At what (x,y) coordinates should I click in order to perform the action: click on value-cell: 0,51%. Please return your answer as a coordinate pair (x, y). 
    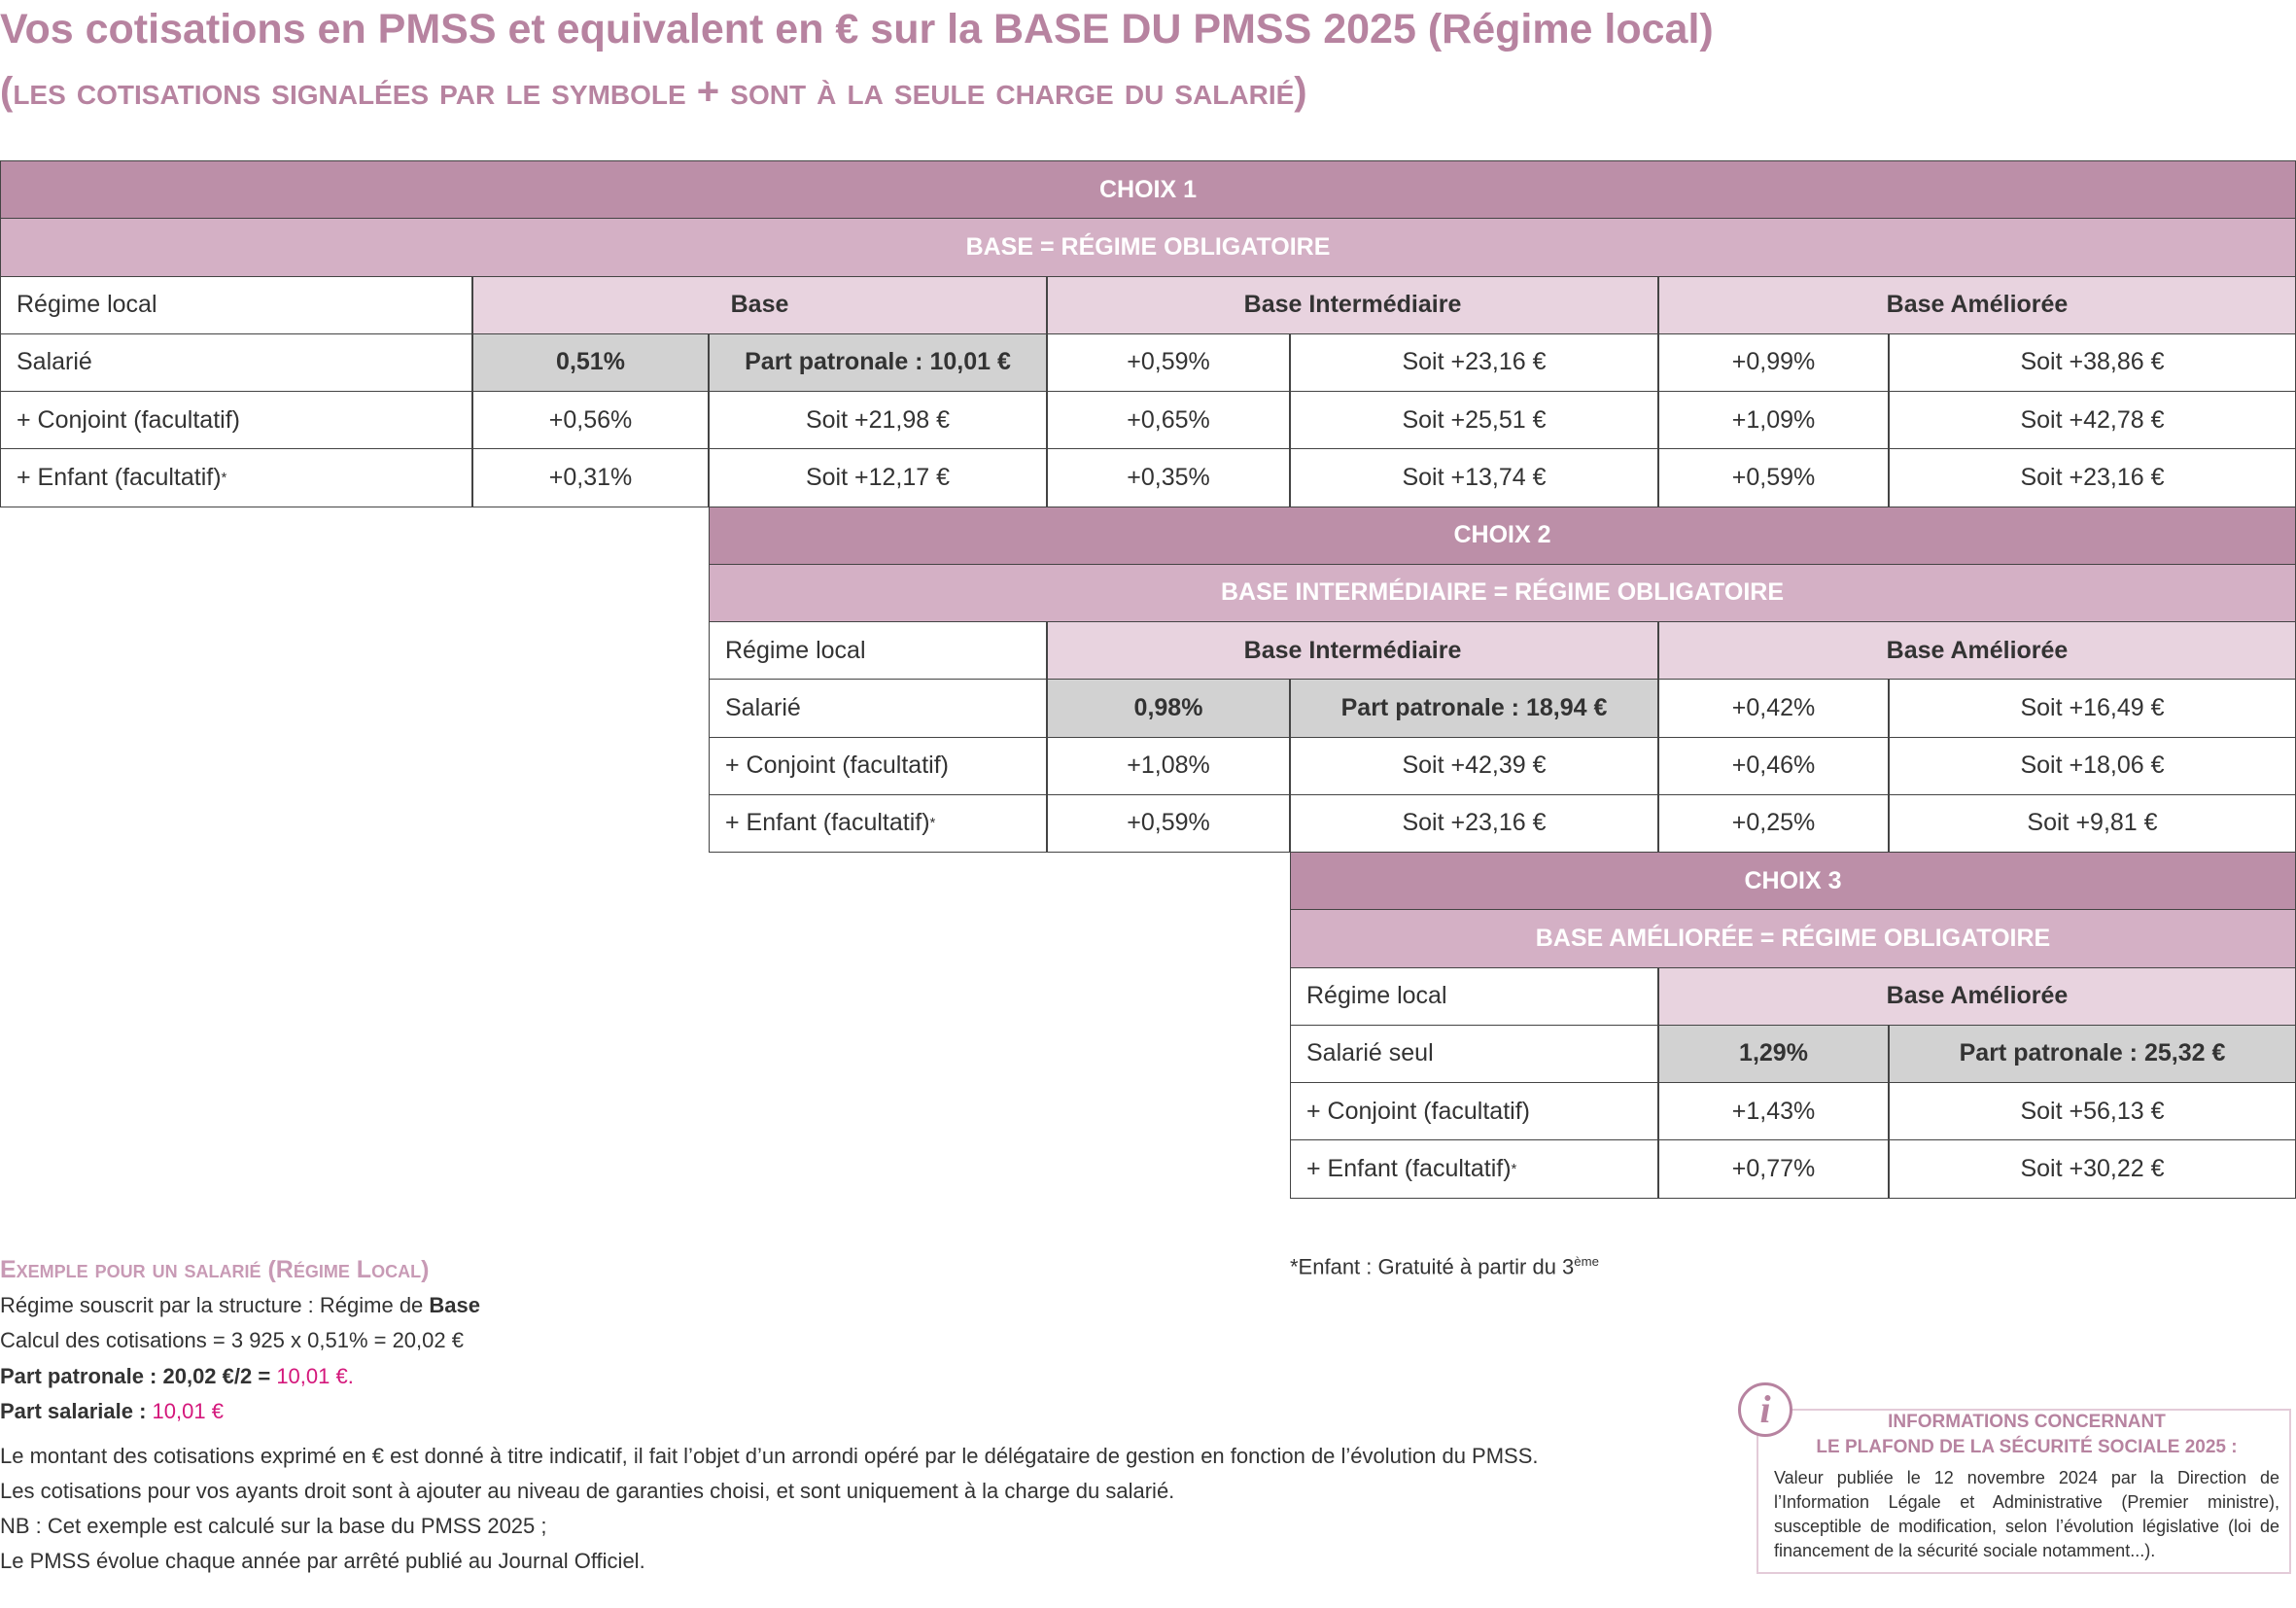
    Looking at the image, I should click on (590, 362).